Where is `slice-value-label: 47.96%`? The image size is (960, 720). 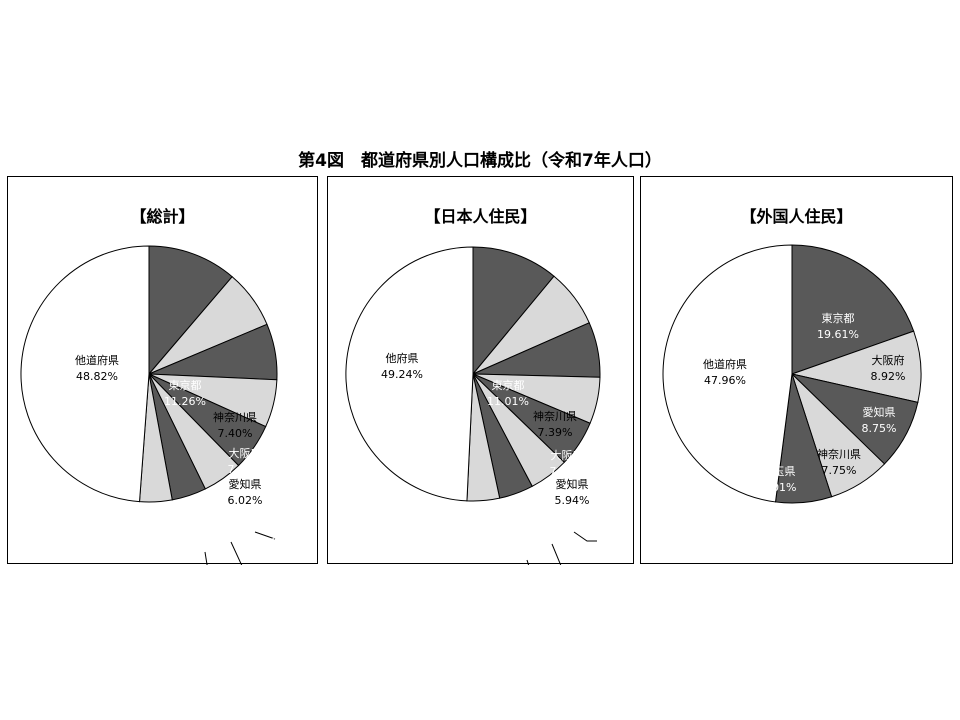 slice-value-label: 47.96% is located at coordinates (725, 380).